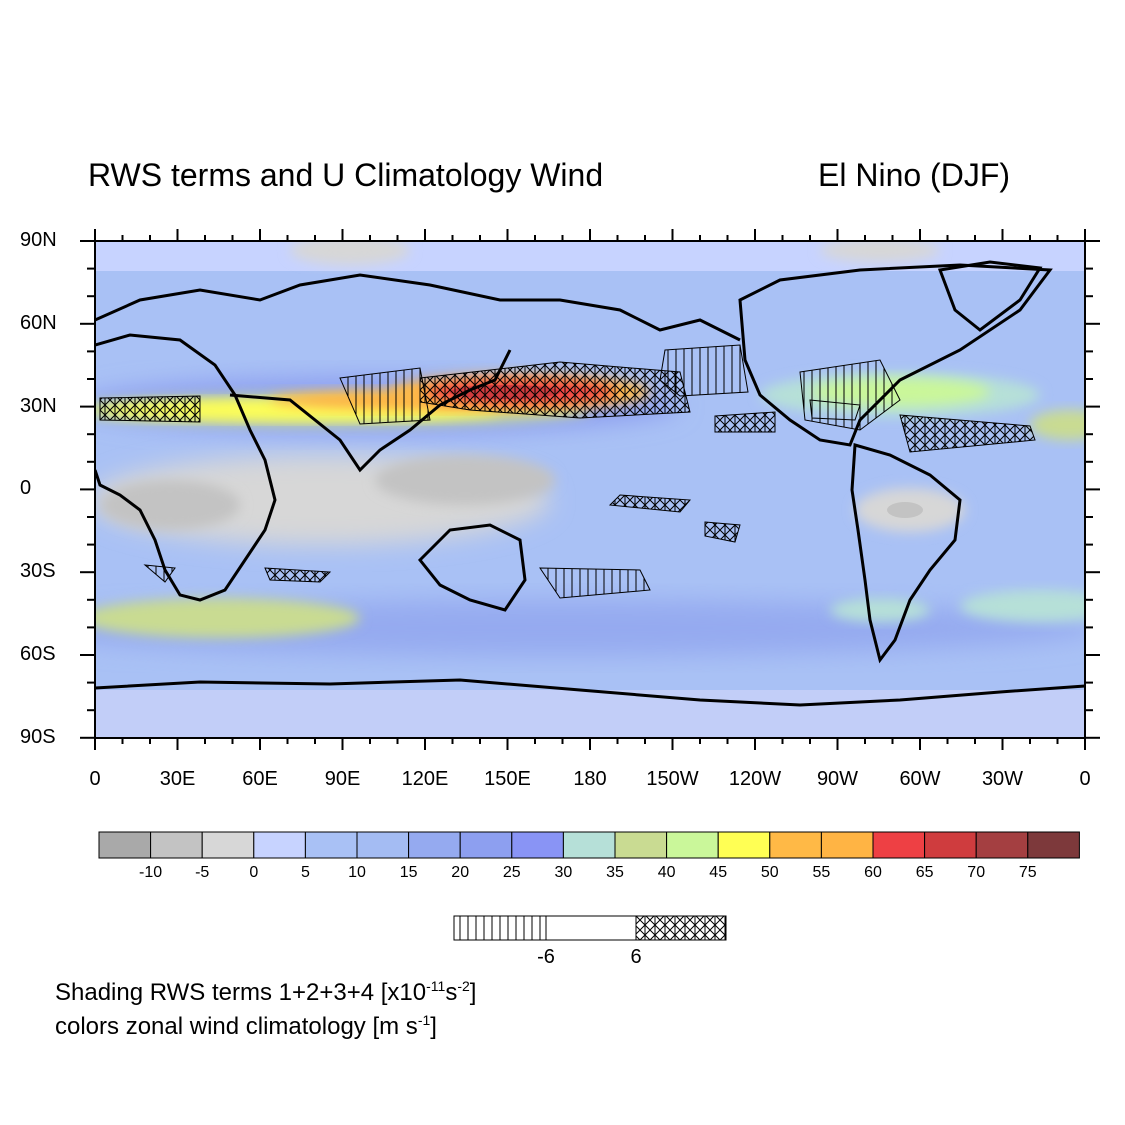 Image resolution: width=1125 pixels, height=1125 pixels. Describe the element at coordinates (38, 654) in the screenshot. I see `lat-label: 60S` at that location.